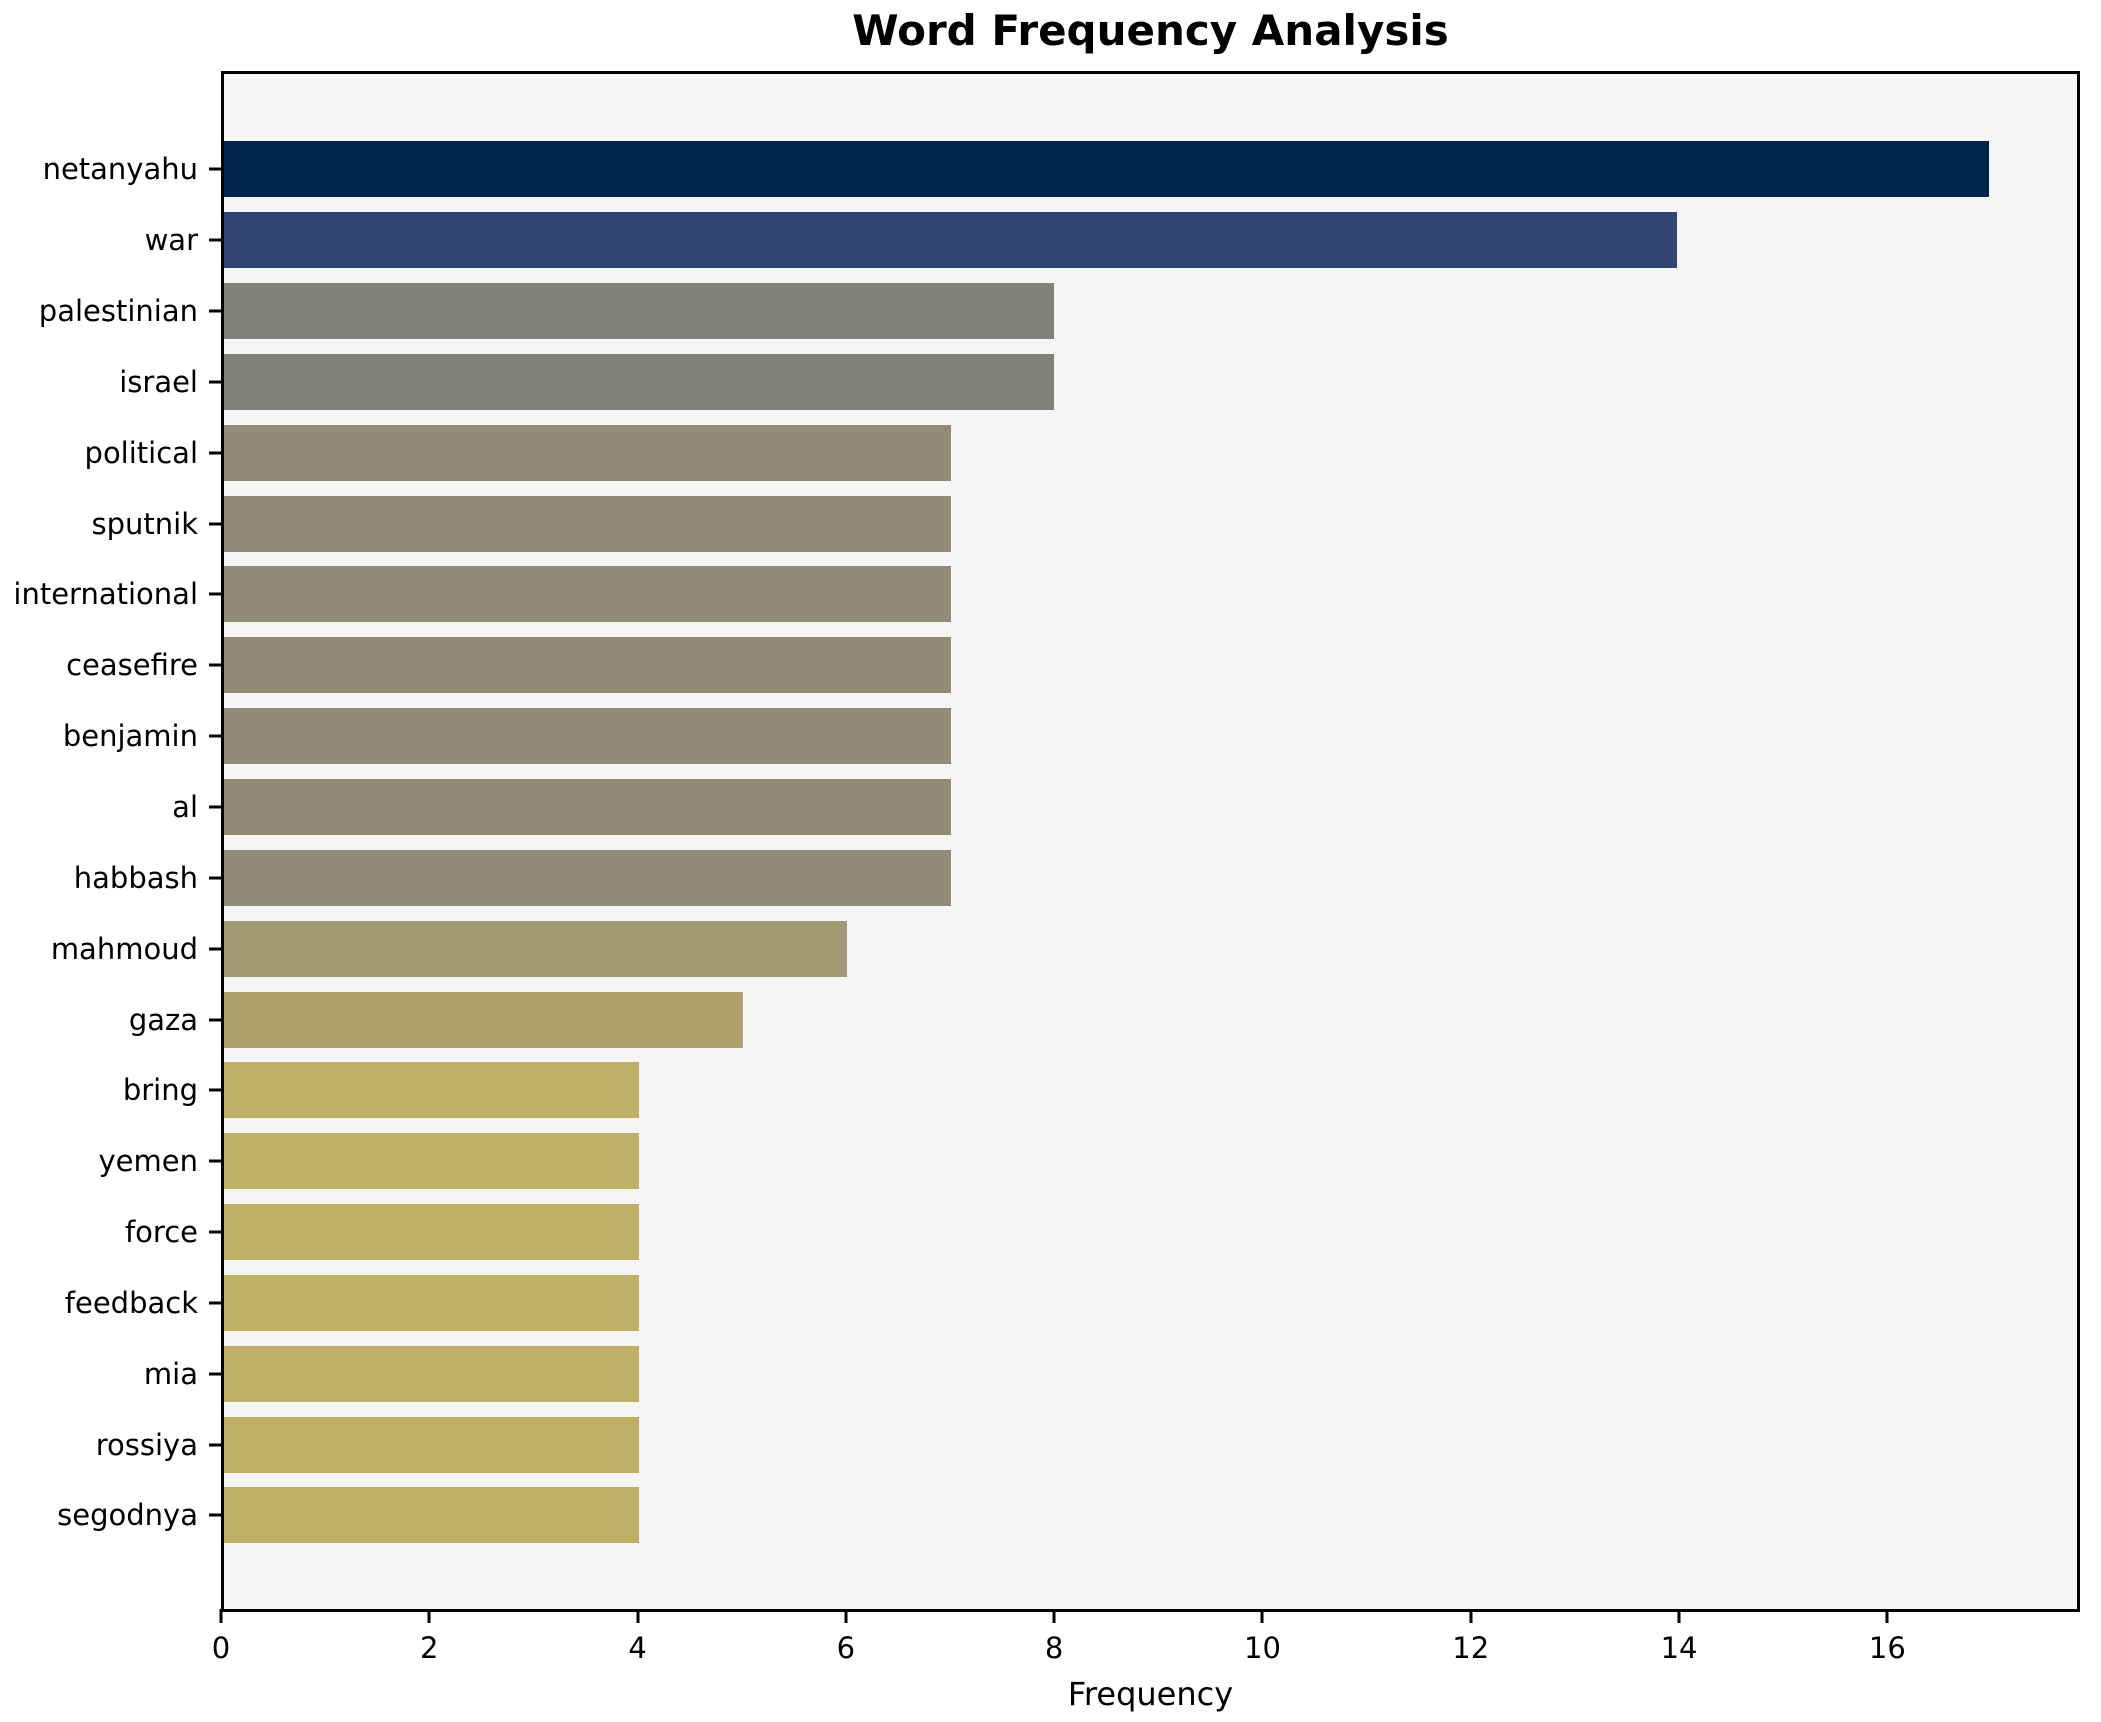 The image size is (2101, 1722). What do you see at coordinates (1058, 311) in the screenshot?
I see `bar-row: palestinian` at bounding box center [1058, 311].